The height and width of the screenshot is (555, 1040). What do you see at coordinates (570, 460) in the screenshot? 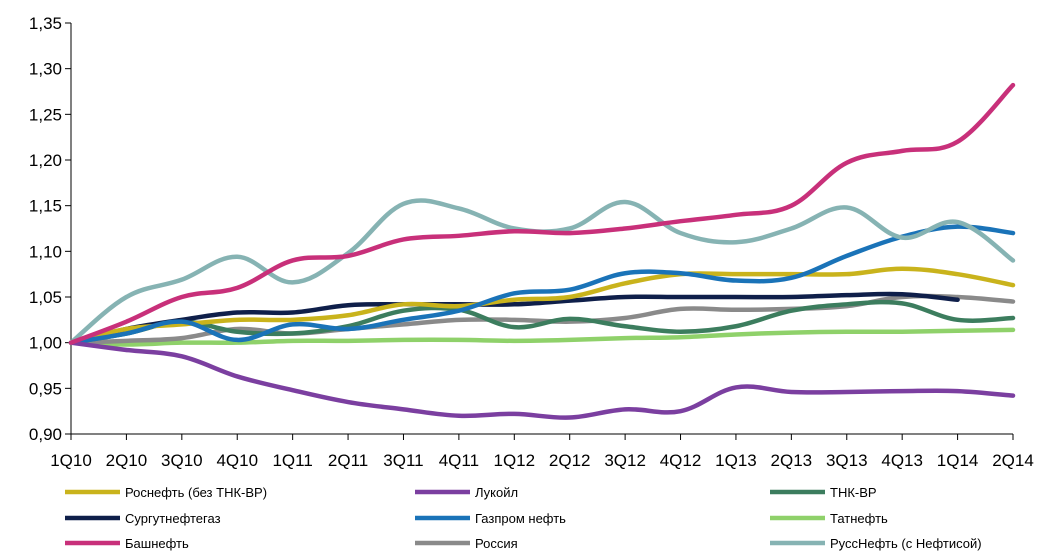
I see `x-tick-label: 2Q12` at bounding box center [570, 460].